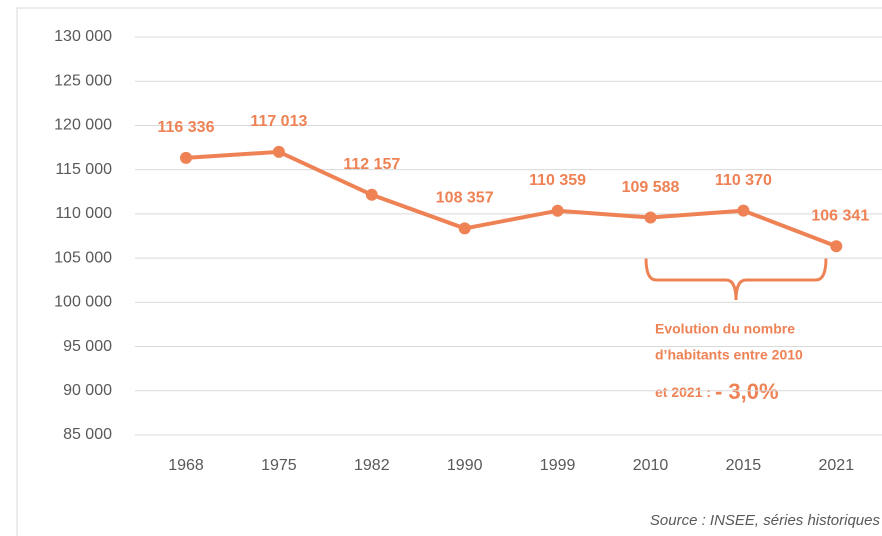  Describe the element at coordinates (743, 180) in the screenshot. I see `value-label: 110 370` at that location.